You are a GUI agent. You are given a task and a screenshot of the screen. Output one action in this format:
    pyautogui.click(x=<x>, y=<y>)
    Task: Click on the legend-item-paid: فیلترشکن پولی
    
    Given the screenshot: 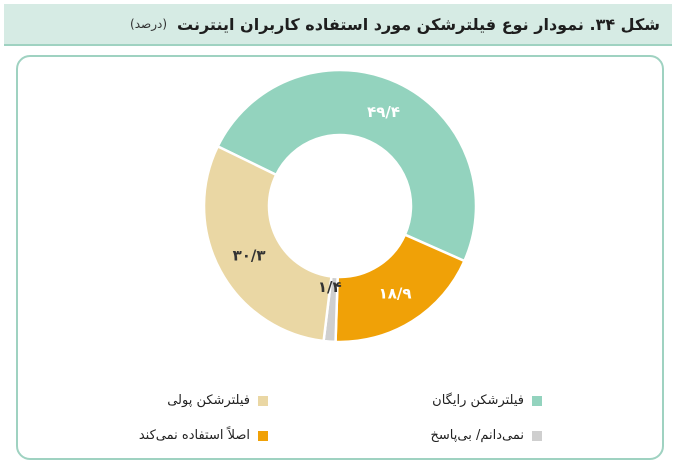 What is the action you would take?
    pyautogui.click(x=217, y=400)
    